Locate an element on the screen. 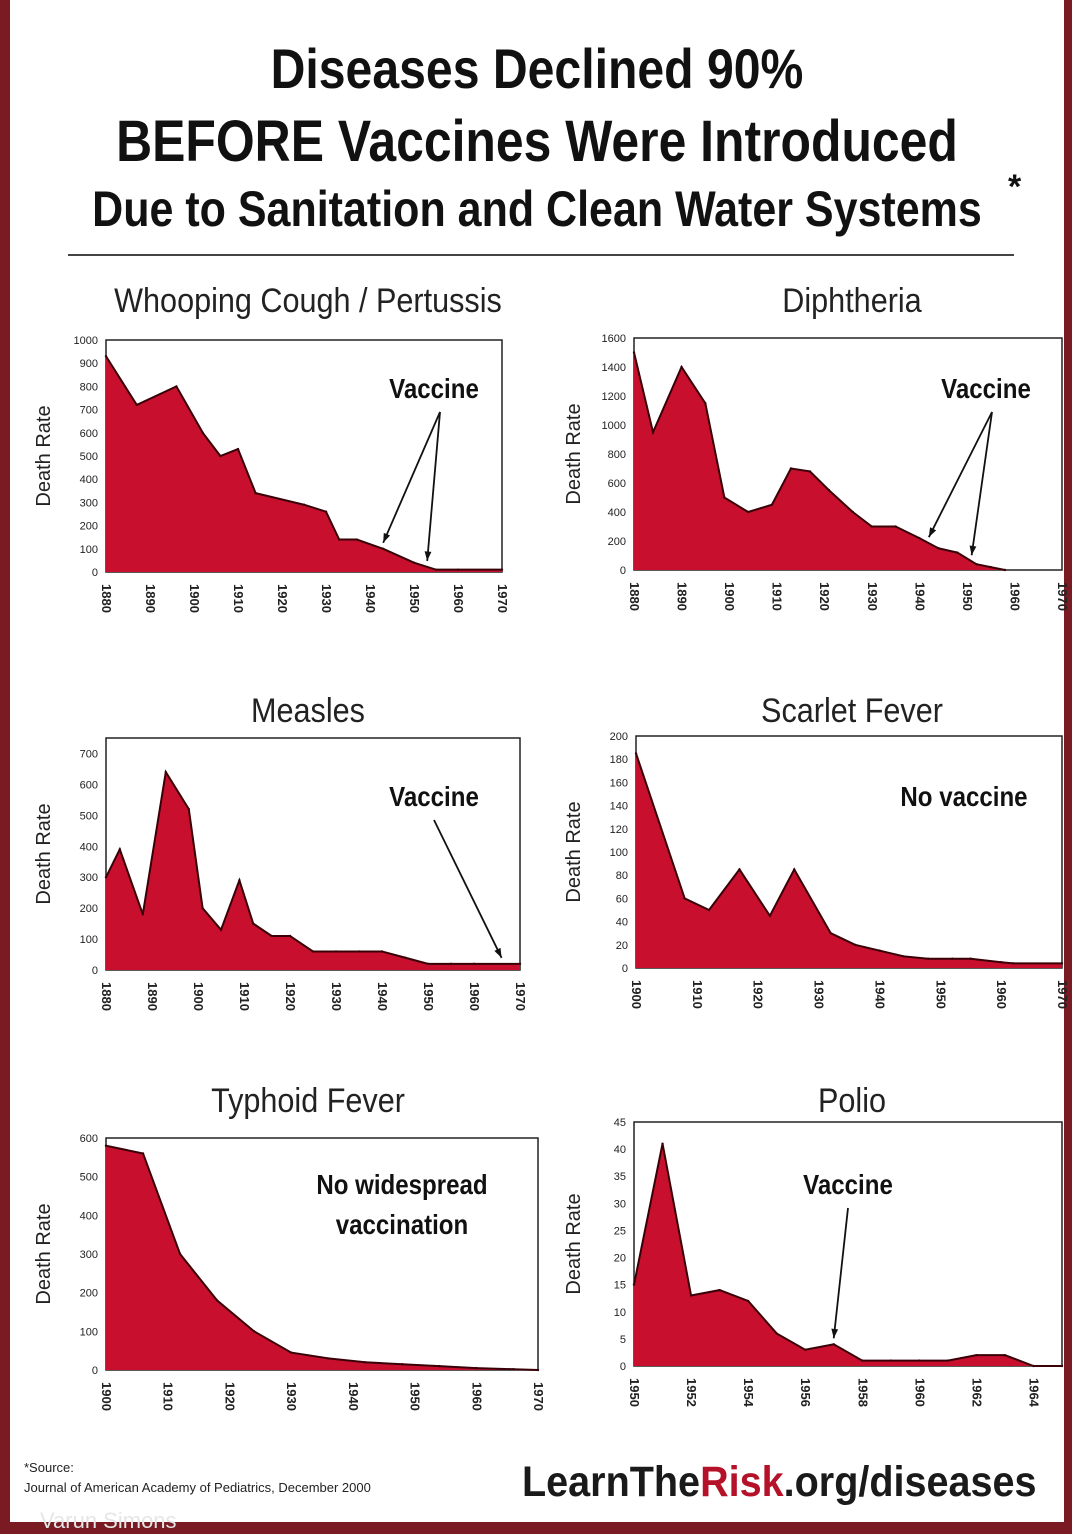 This screenshot has width=1072, height=1534. brand-highlight: Risk is located at coordinates (742, 1482).